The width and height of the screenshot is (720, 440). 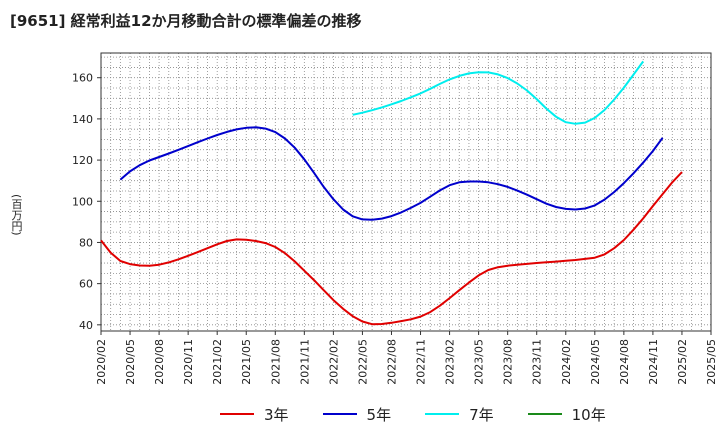 I want to click on x-tick-label: 2023/02, so click(x=450, y=362).